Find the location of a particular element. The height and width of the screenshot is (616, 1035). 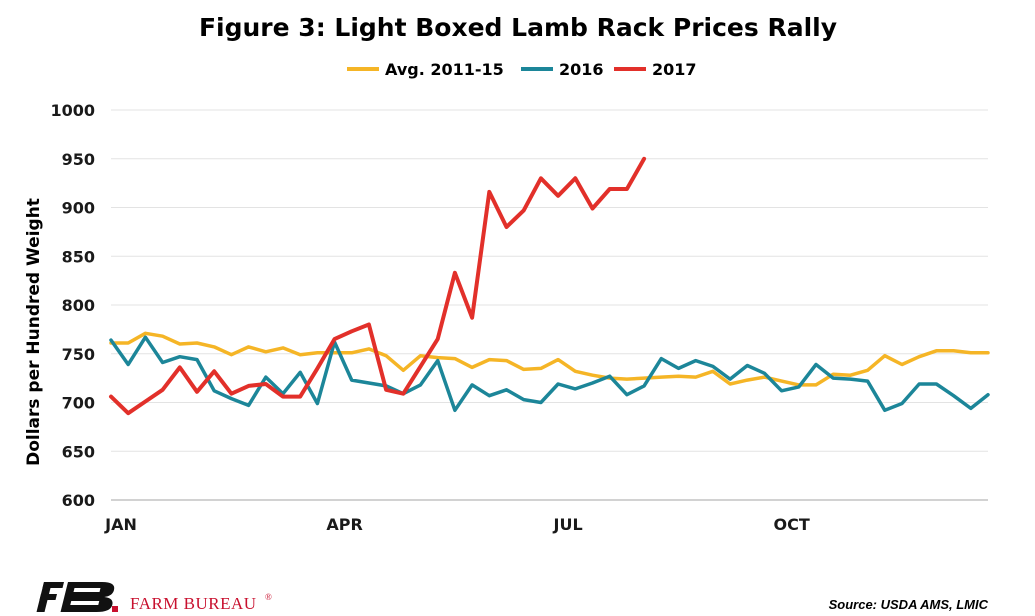

x-tick-label: JAN is located at coordinates (120, 524).